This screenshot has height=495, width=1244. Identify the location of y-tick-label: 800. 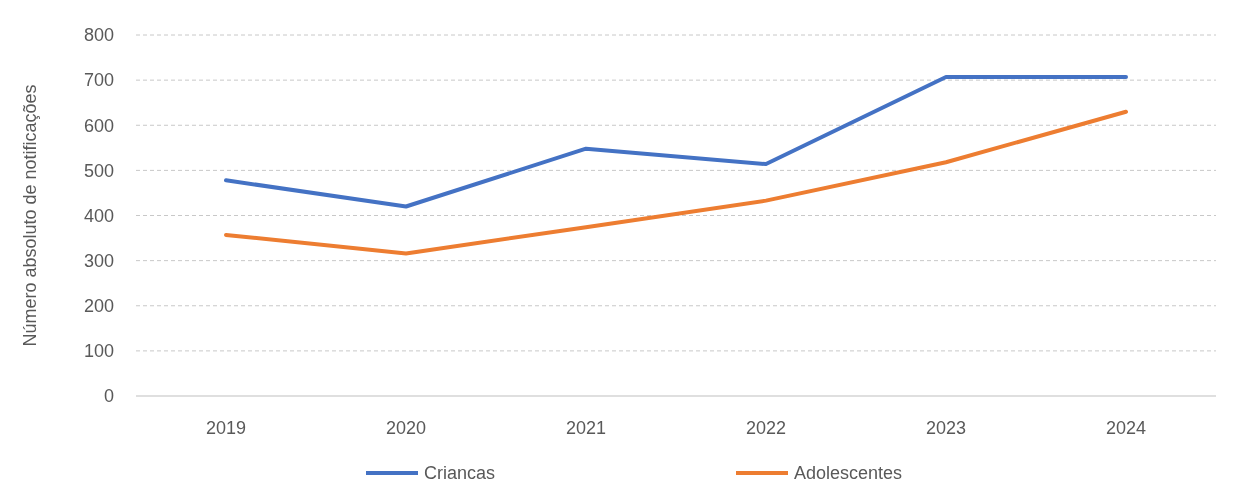
(98, 35).